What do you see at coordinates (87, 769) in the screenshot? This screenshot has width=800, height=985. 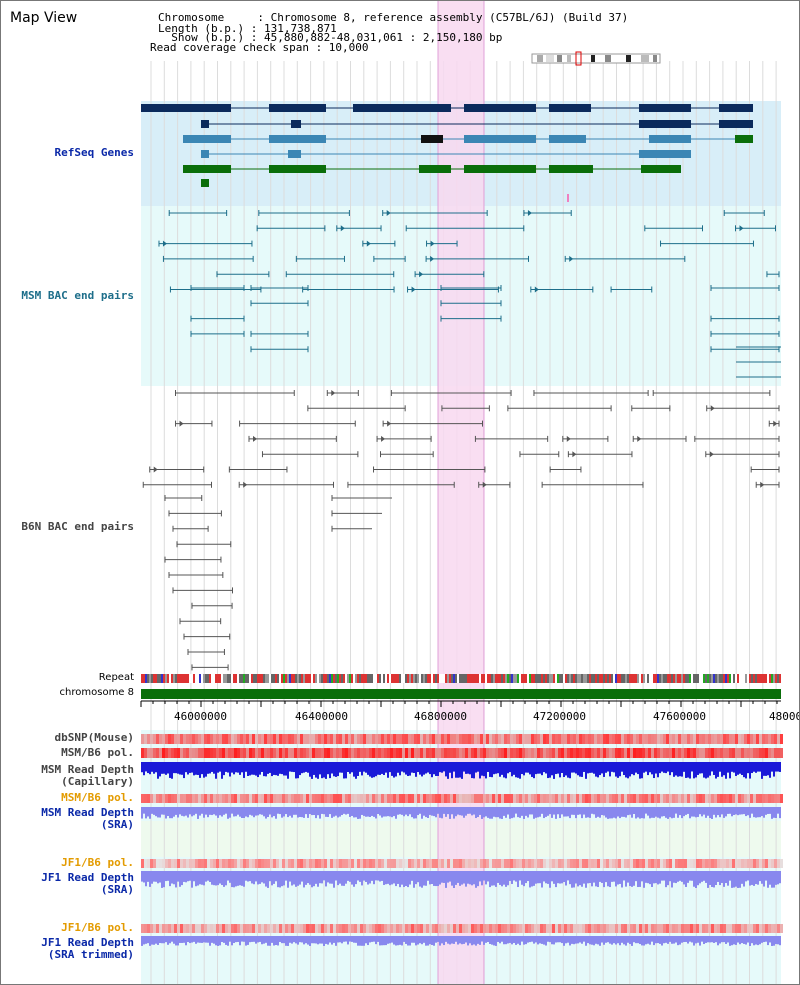 I see `track-label-msm-depth-capillary: MSM Read Depth` at bounding box center [87, 769].